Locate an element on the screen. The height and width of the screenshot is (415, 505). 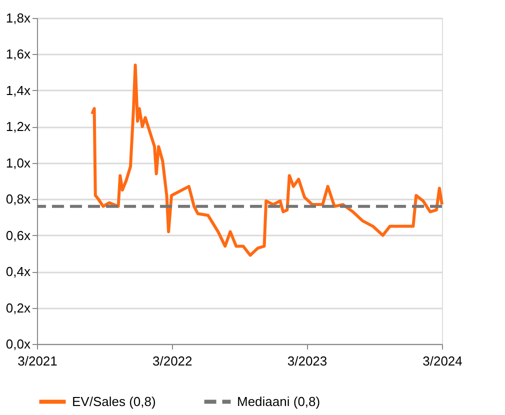
y-tick-label: 0,4x is located at coordinates (18, 272).